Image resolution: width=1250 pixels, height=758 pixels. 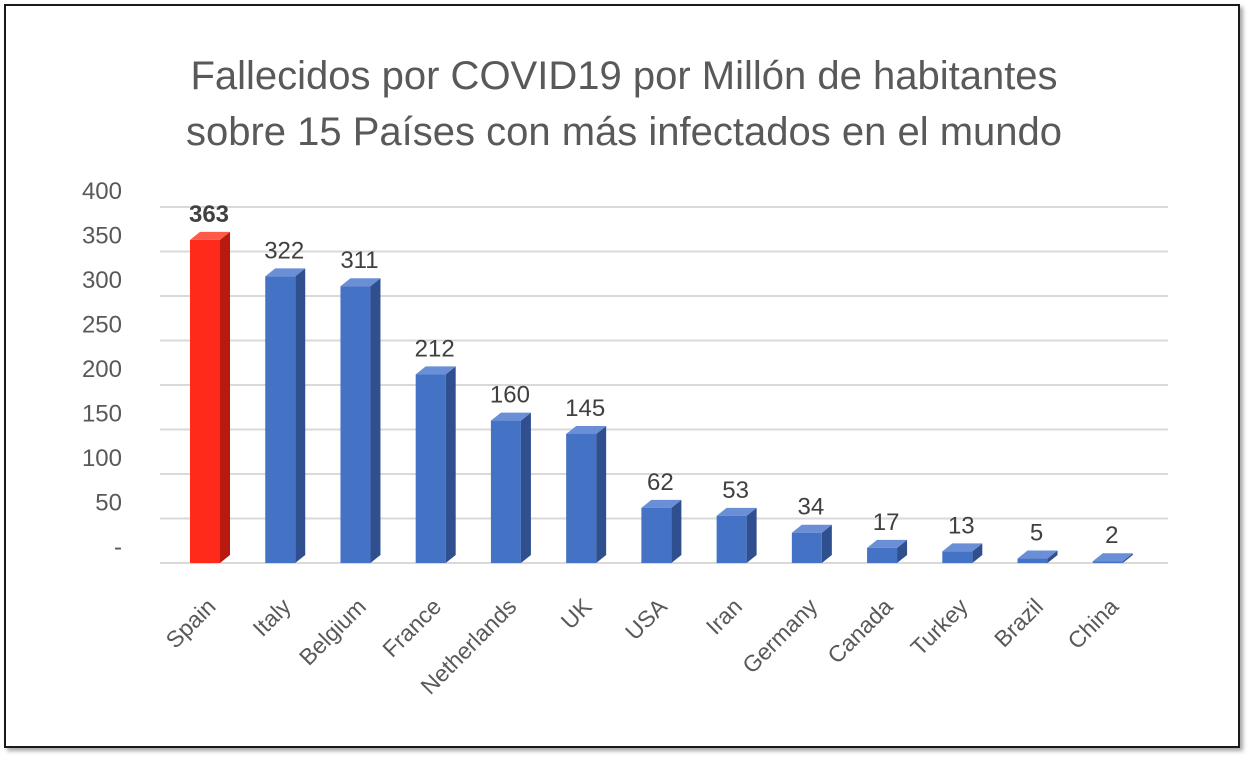 I want to click on y-tick-label-400: 400, so click(x=102, y=191).